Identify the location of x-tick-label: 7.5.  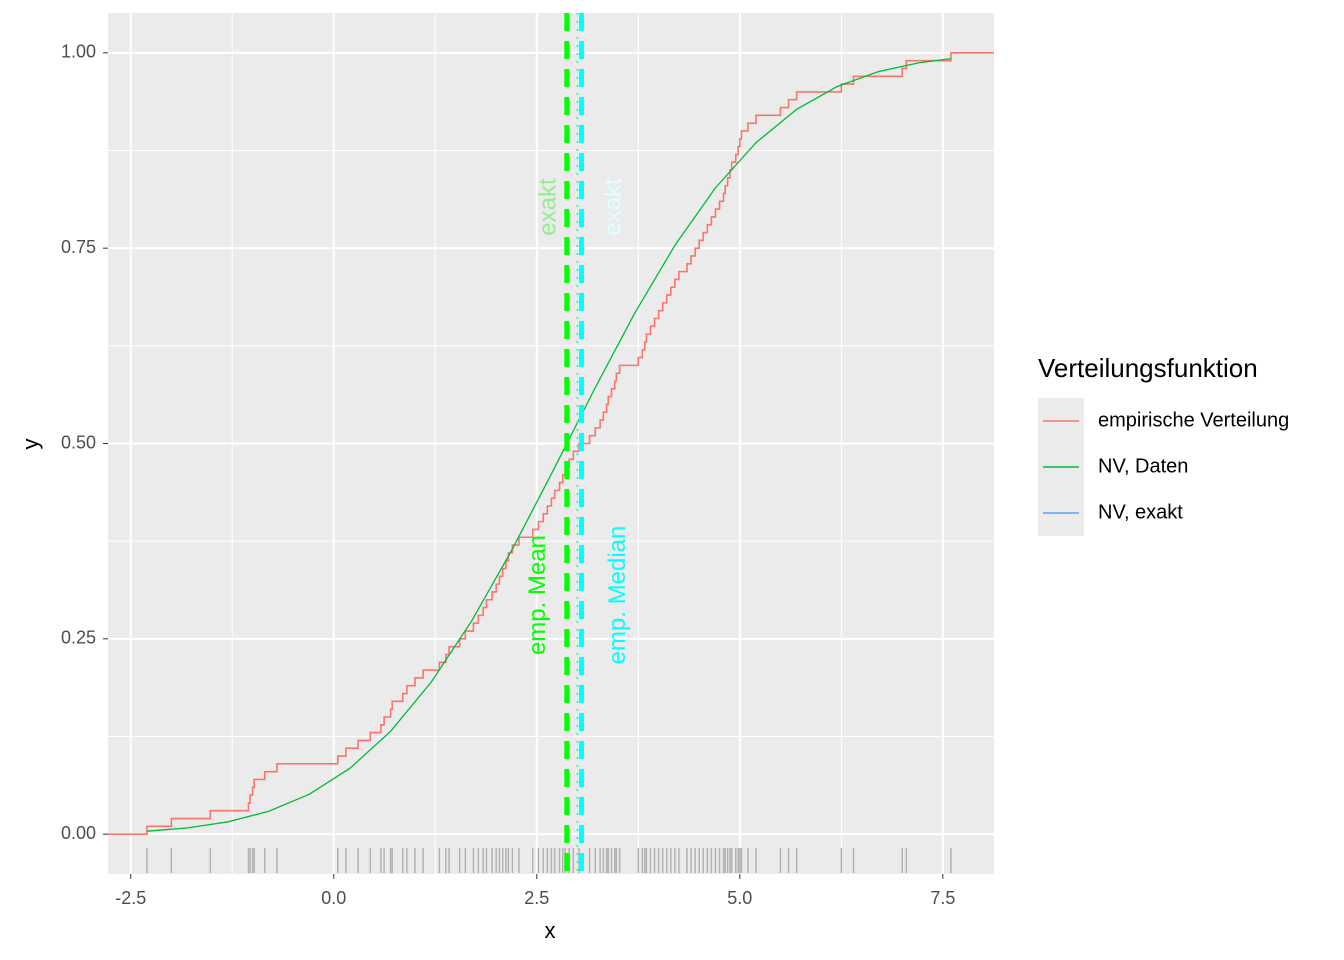
(942, 898).